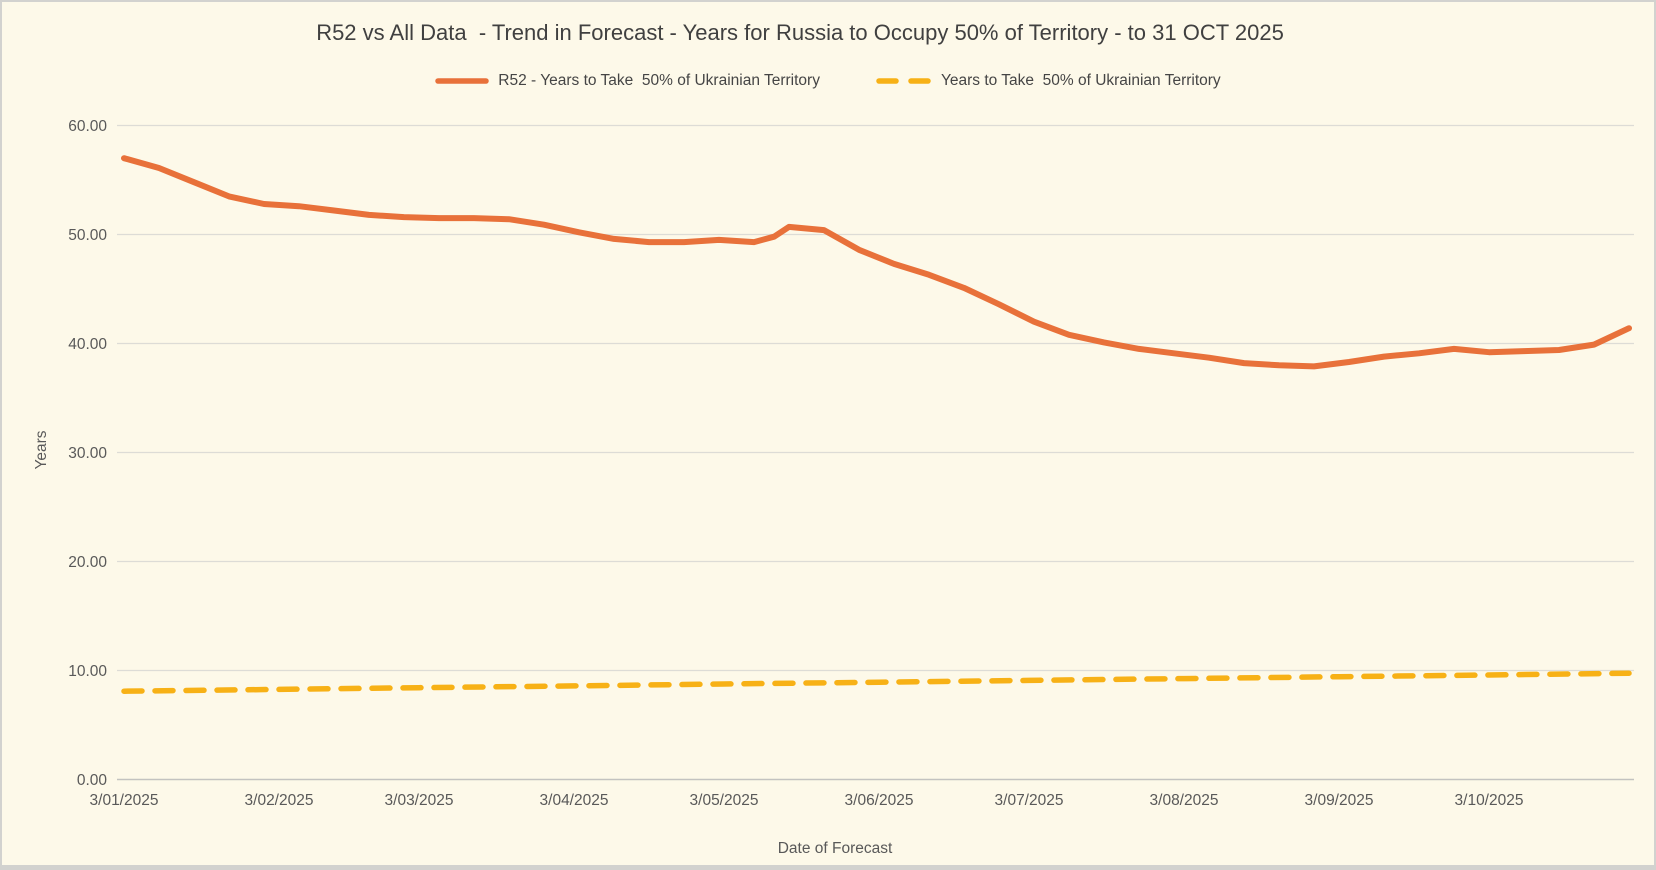  Describe the element at coordinates (87, 453) in the screenshot. I see `y-tick-label: 30.00` at that location.